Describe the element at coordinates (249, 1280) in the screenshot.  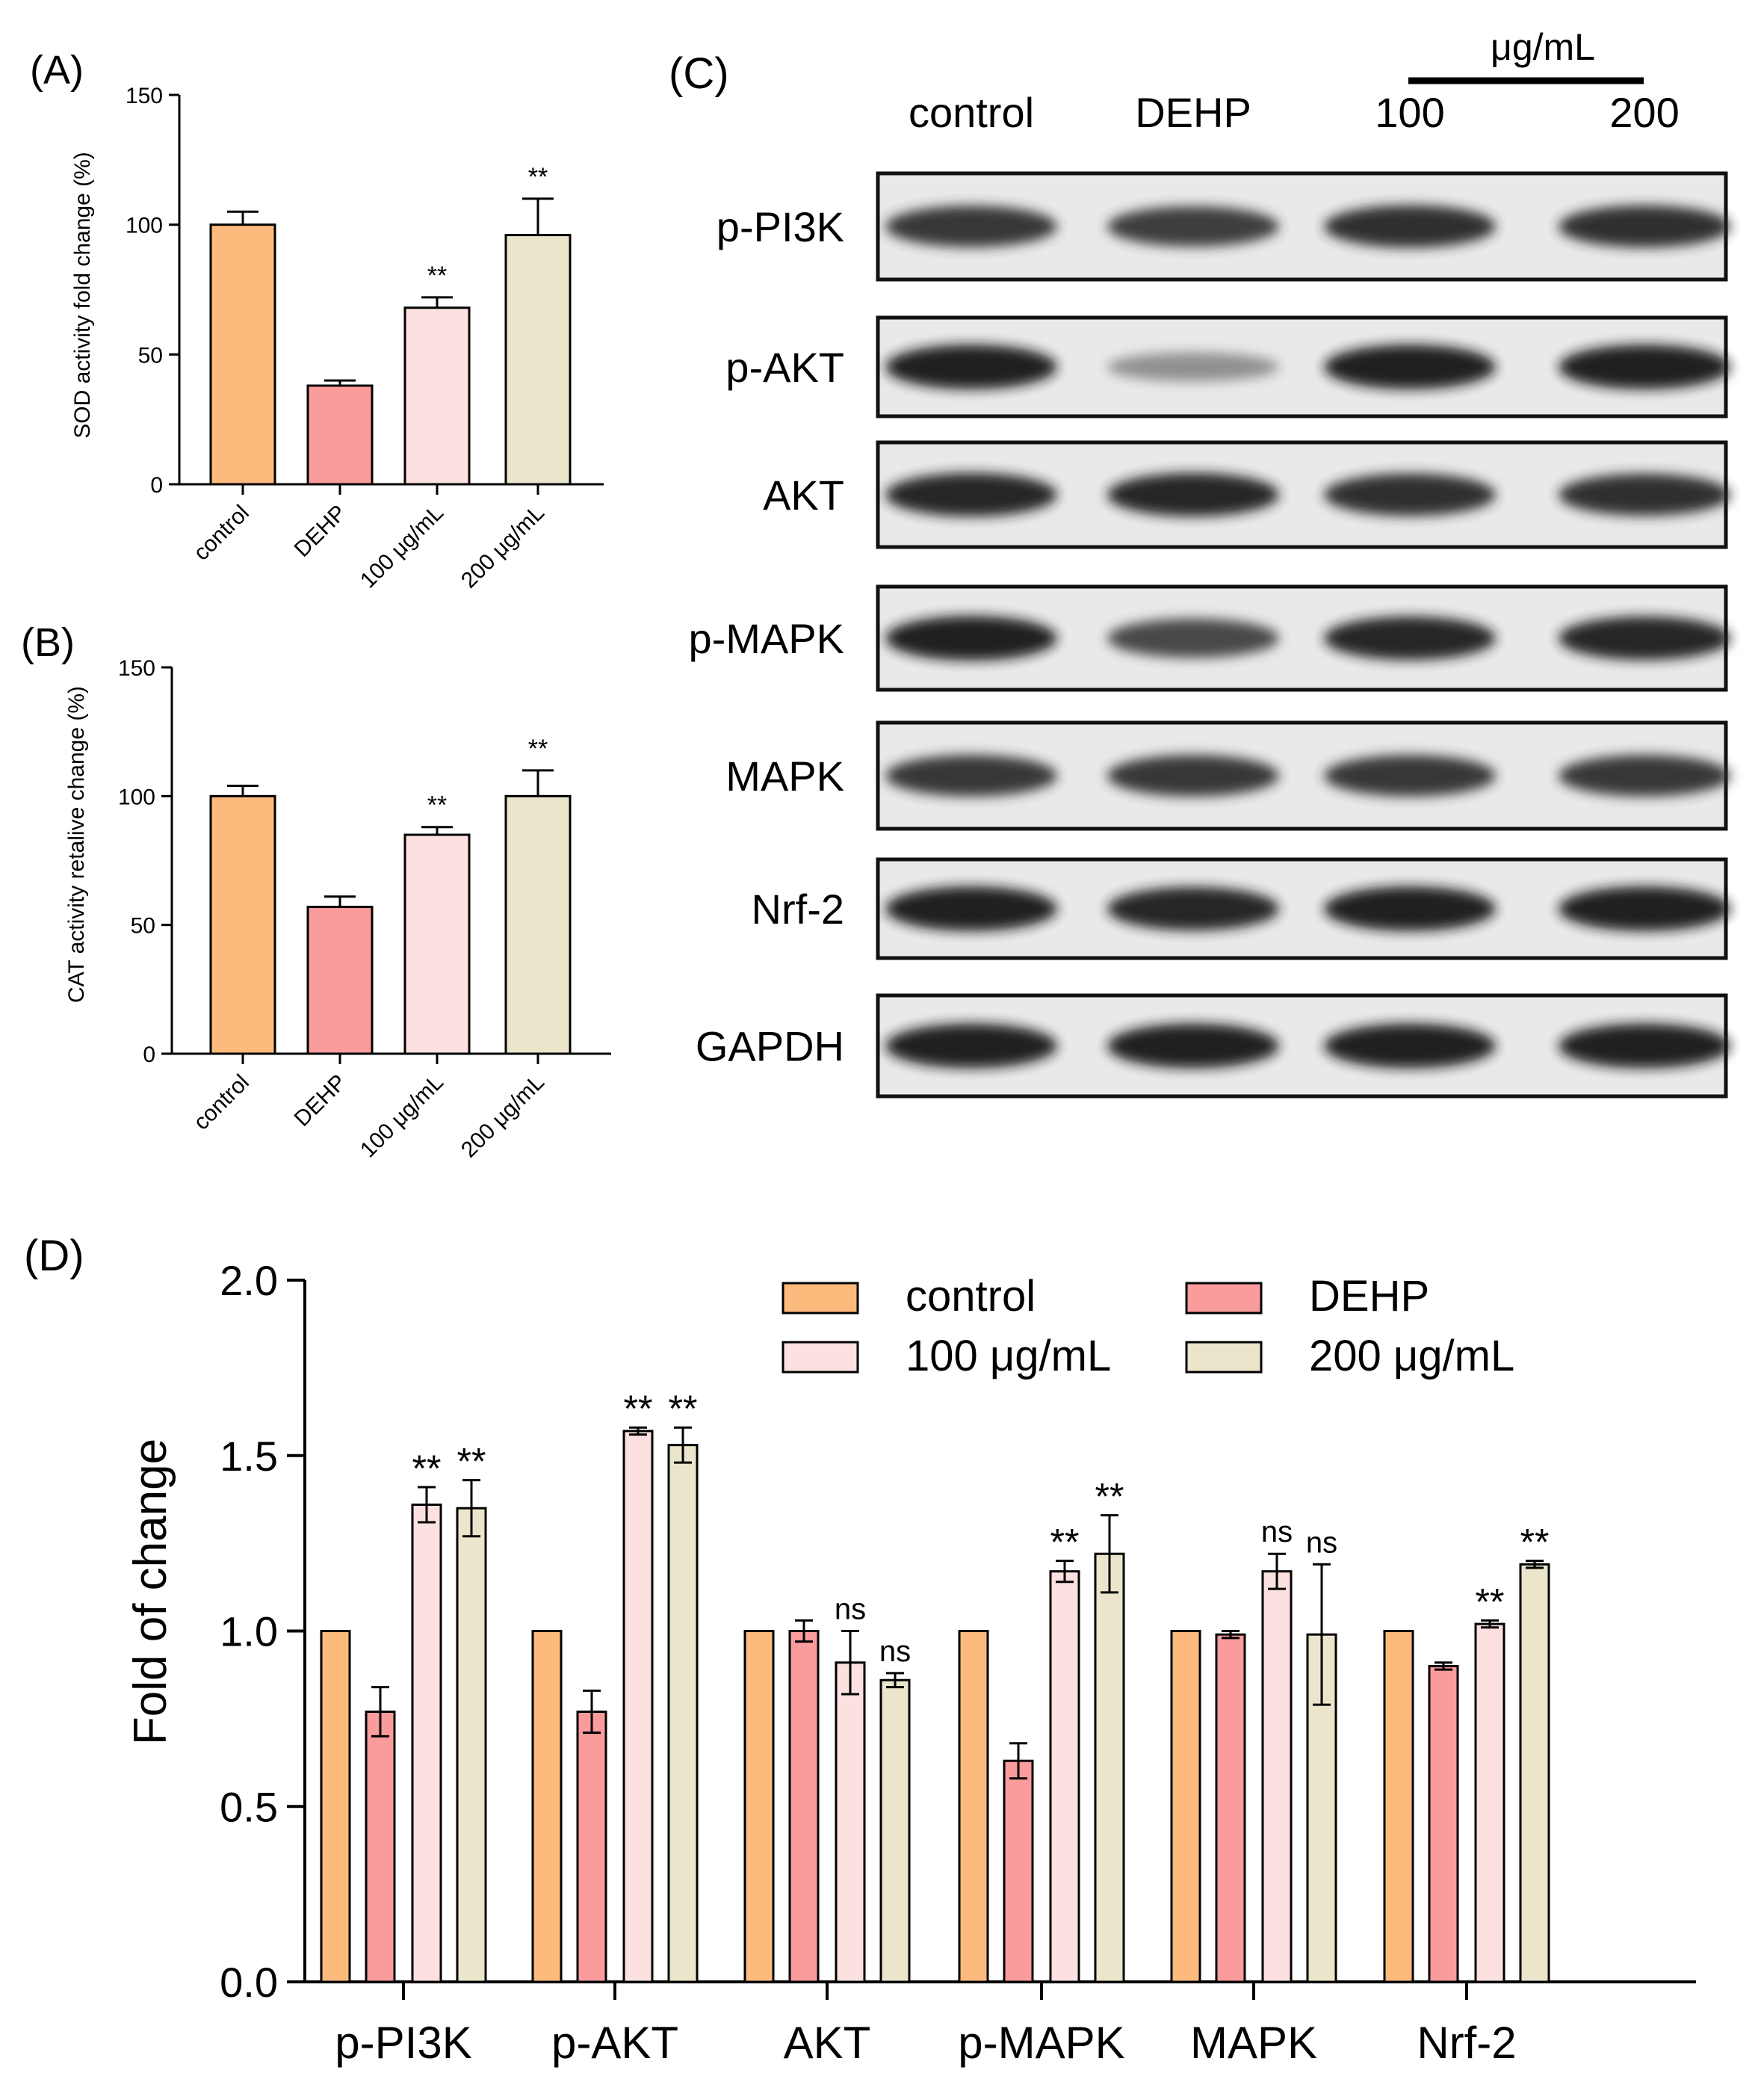
I see `y-tick-label: 2.0` at that location.